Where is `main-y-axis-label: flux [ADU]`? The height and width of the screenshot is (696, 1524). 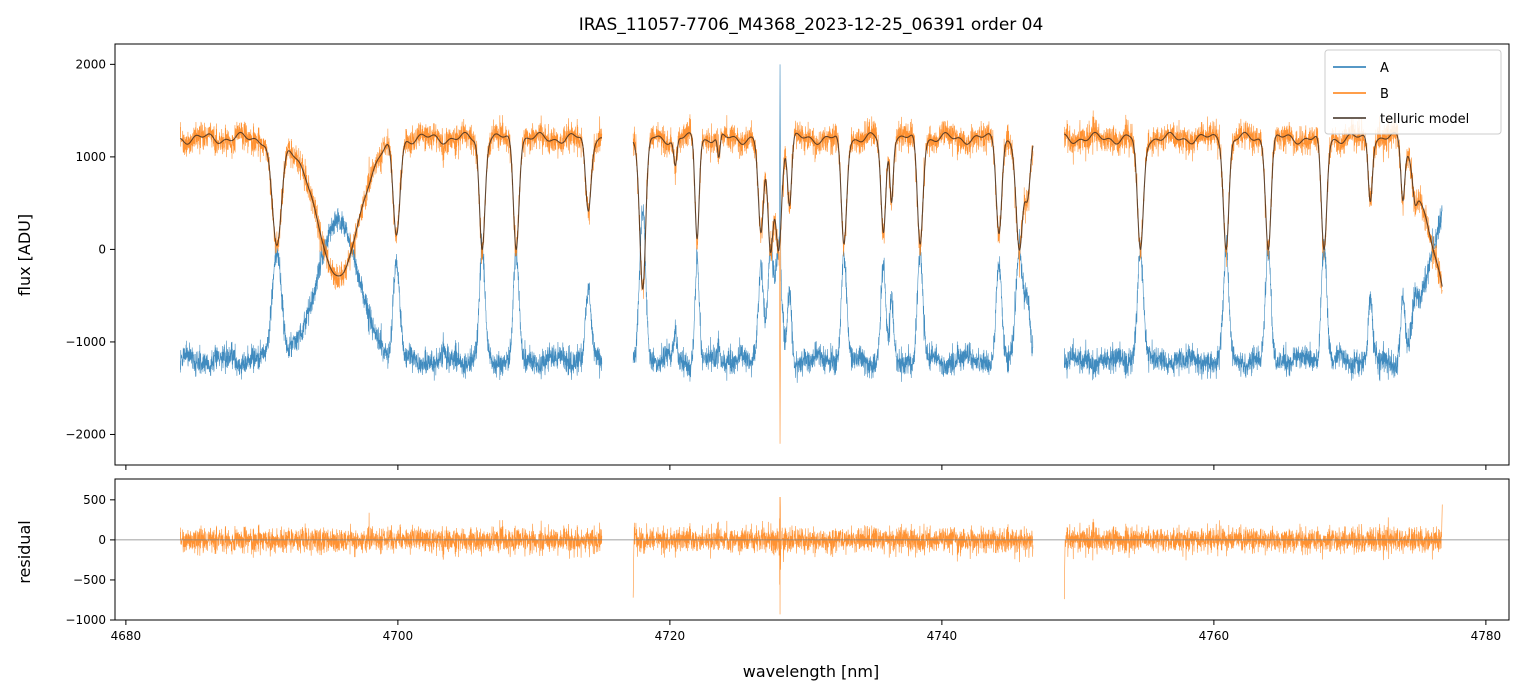
main-y-axis-label: flux [ADU] is located at coordinates (24, 255).